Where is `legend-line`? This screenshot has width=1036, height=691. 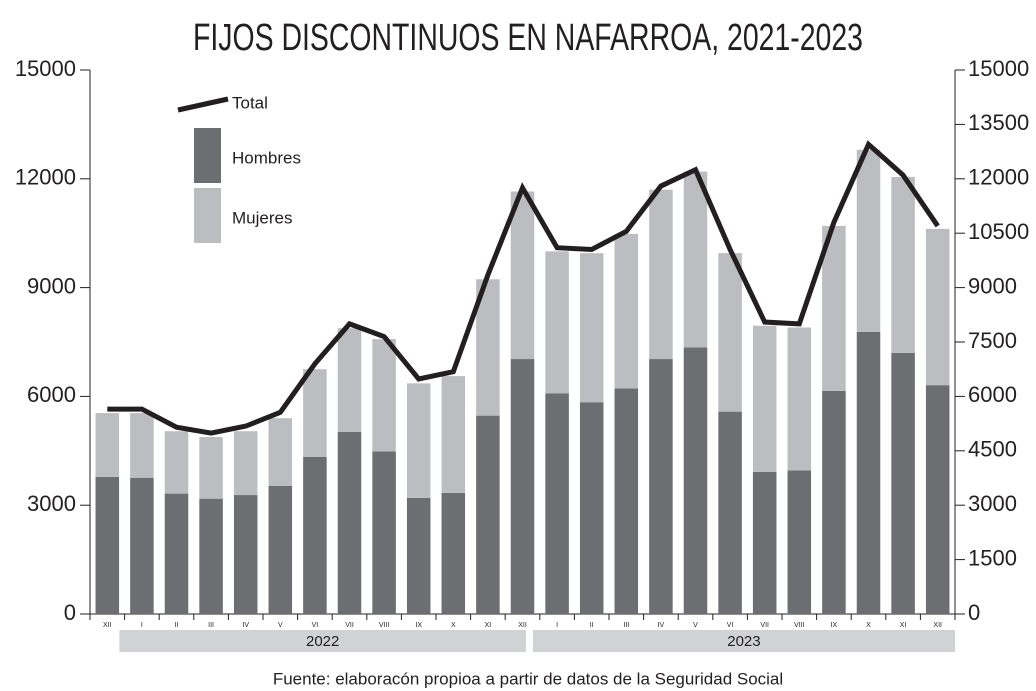
legend-line is located at coordinates (203, 104).